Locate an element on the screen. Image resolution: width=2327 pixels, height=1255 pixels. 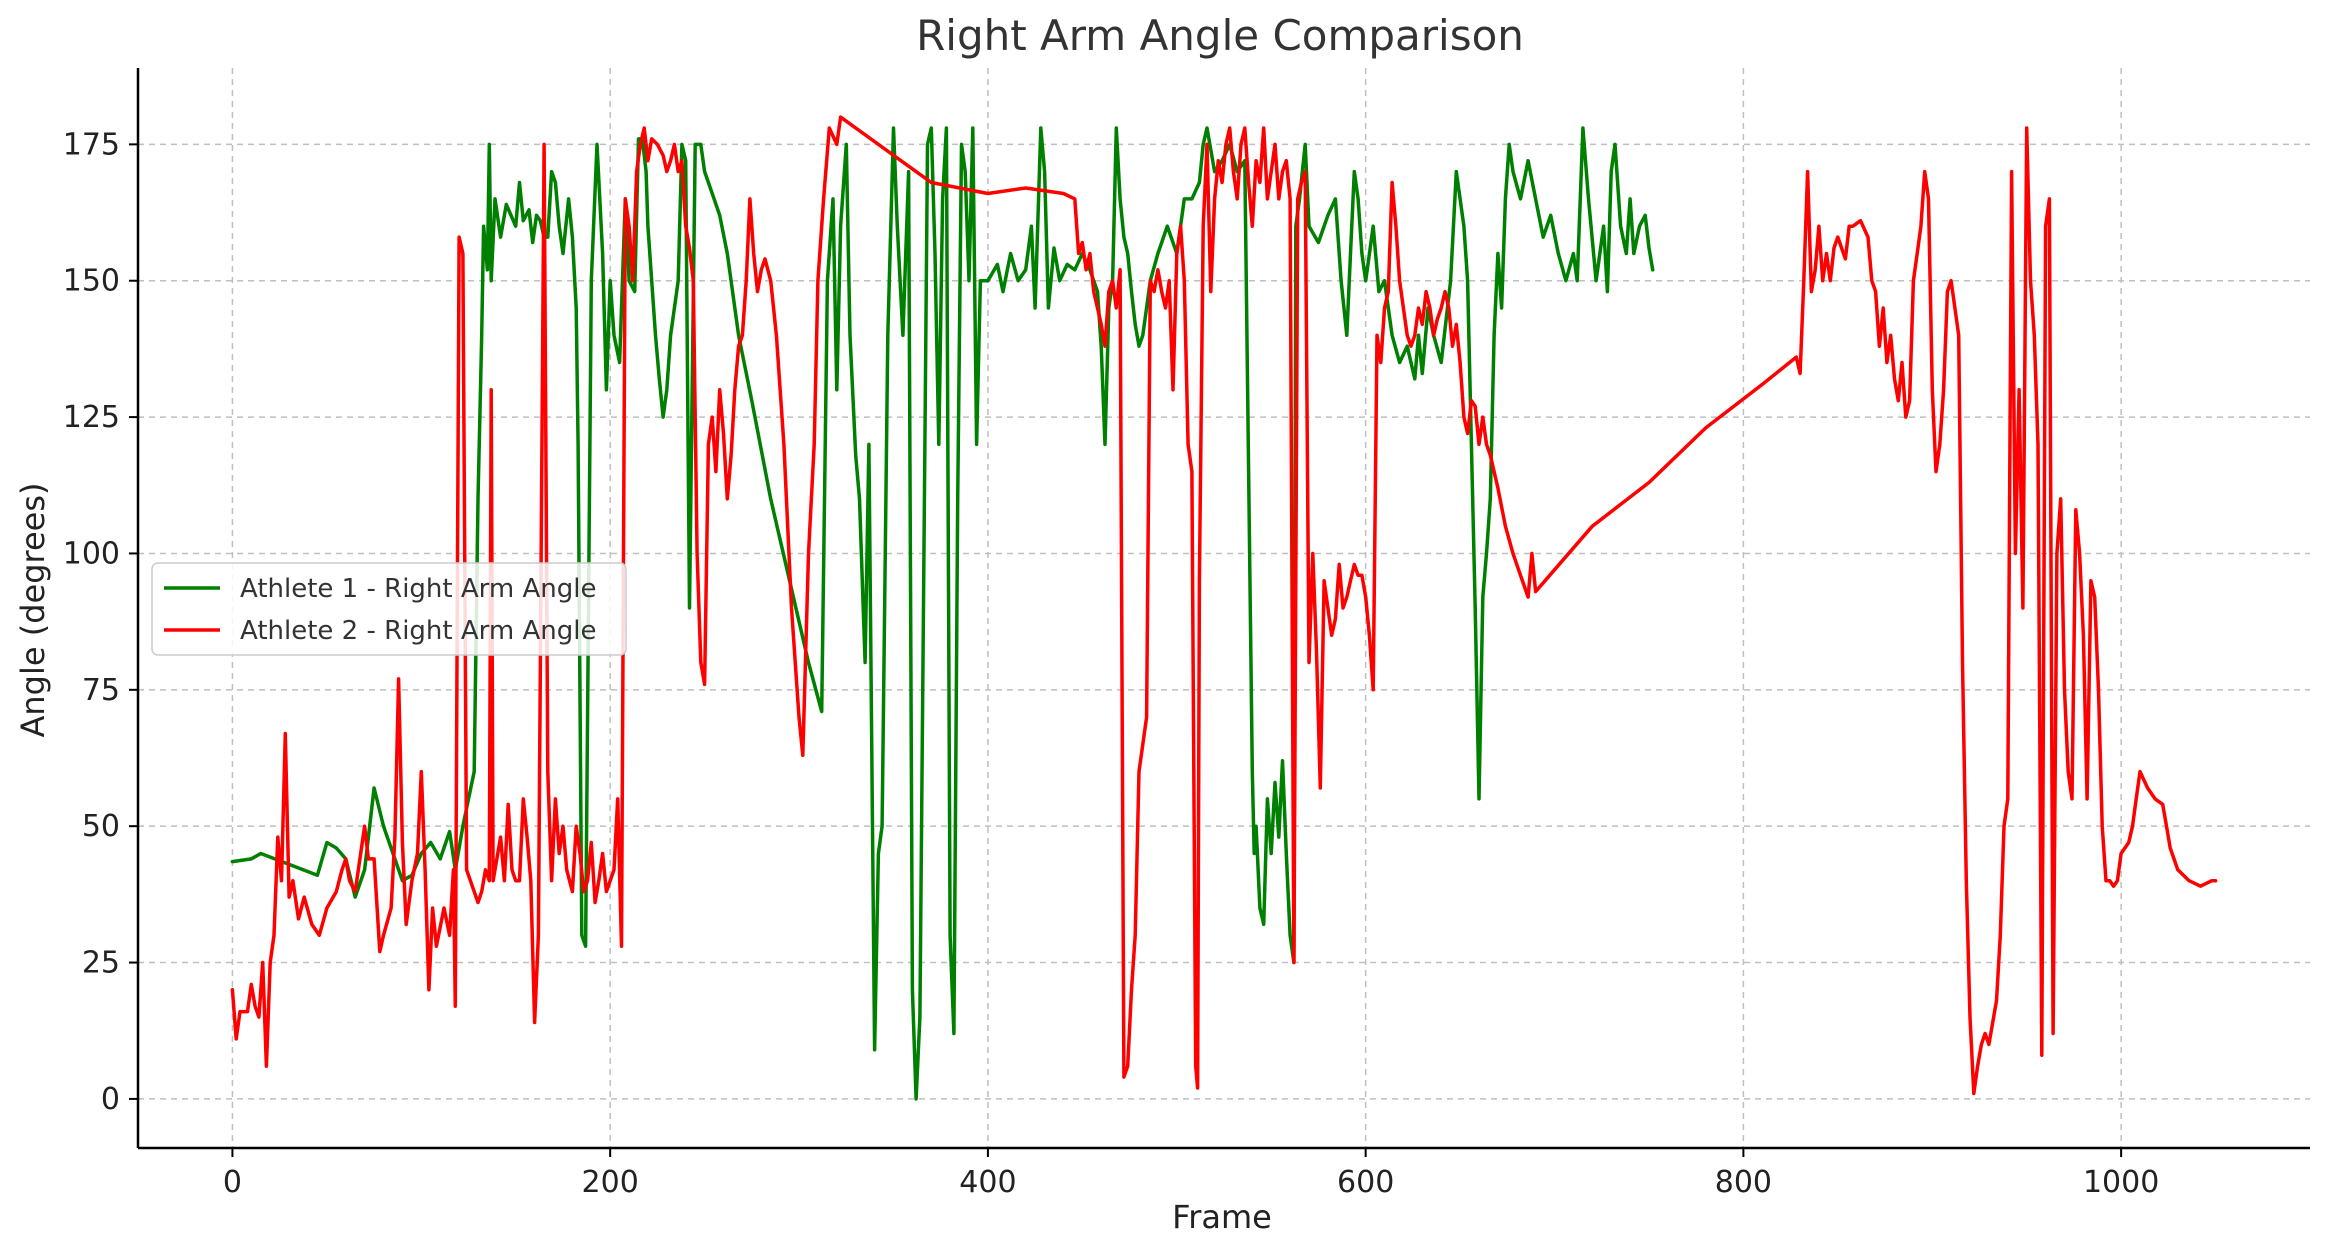
y-tick-label: 175 is located at coordinates (91, 144).